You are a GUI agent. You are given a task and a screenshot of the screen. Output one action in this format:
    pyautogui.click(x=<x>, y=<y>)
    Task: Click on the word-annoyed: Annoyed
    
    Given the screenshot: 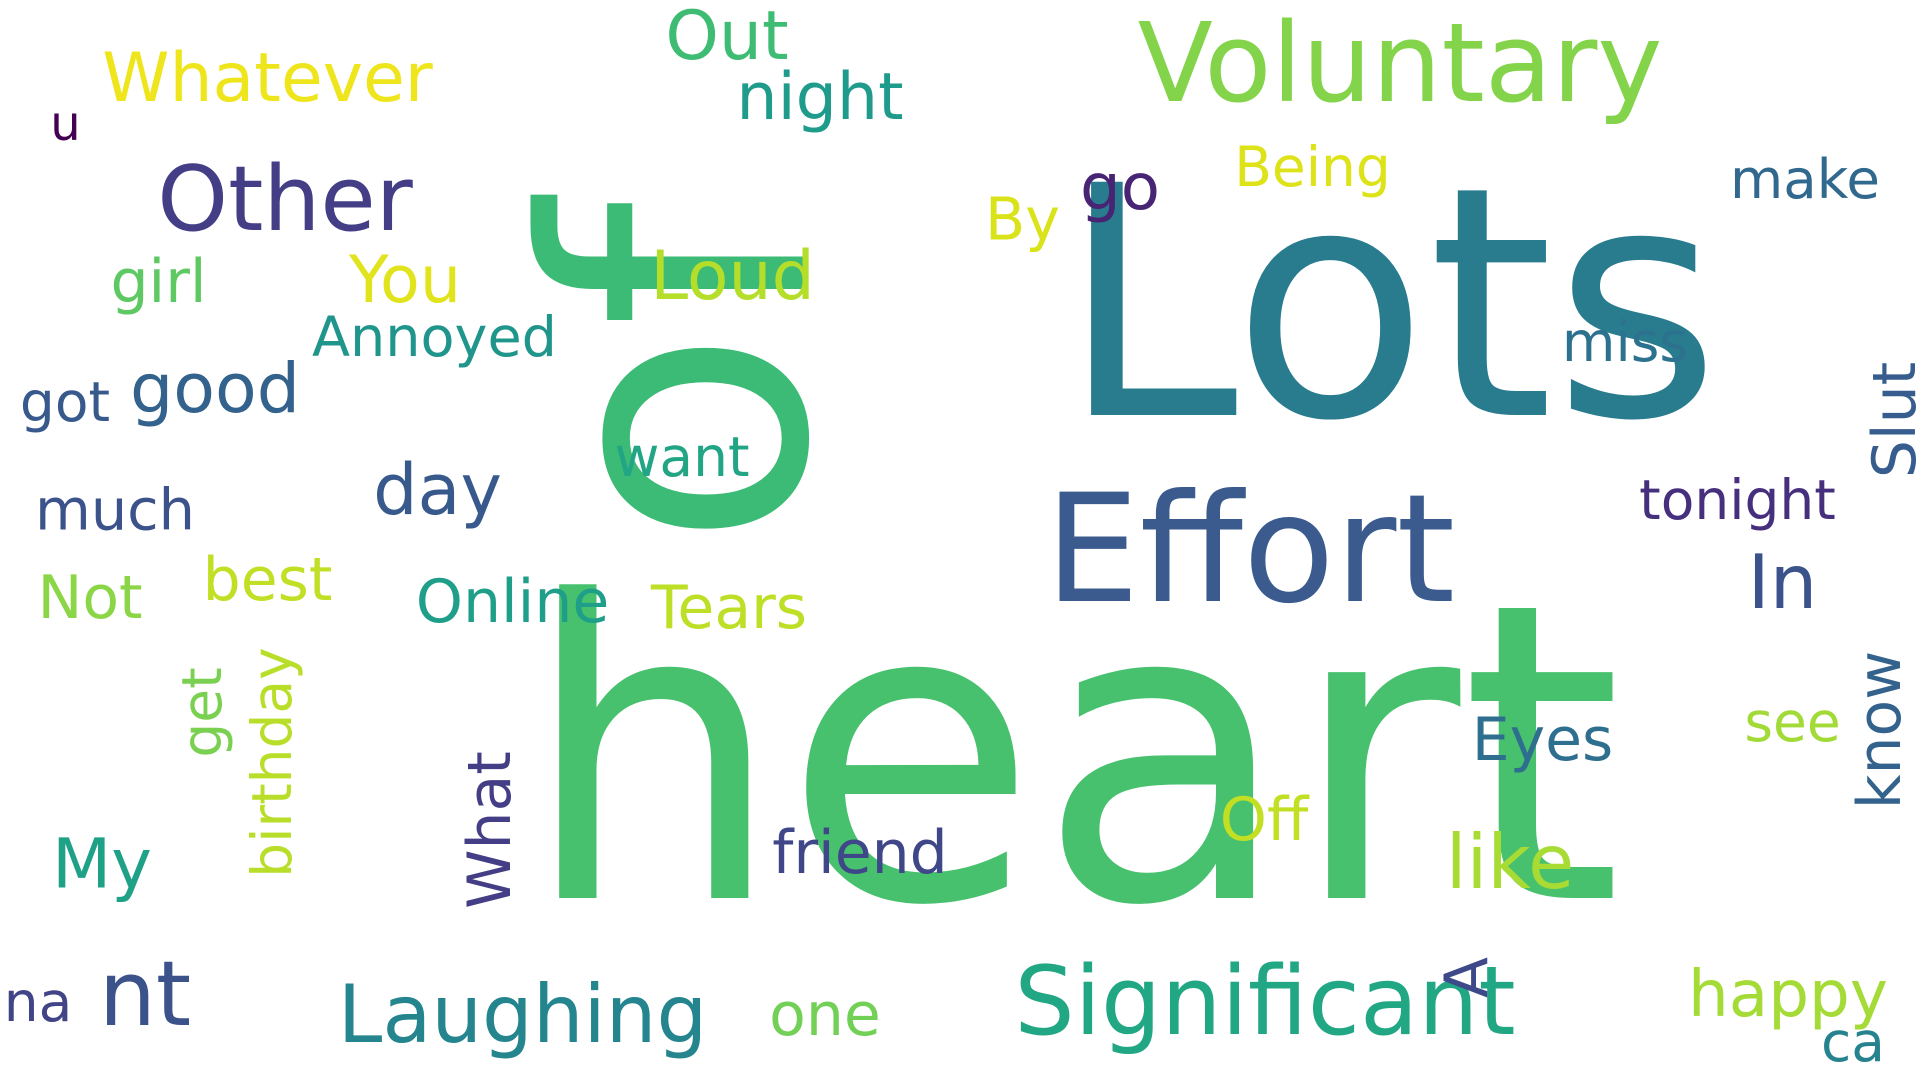 What is the action you would take?
    pyautogui.click(x=434, y=338)
    